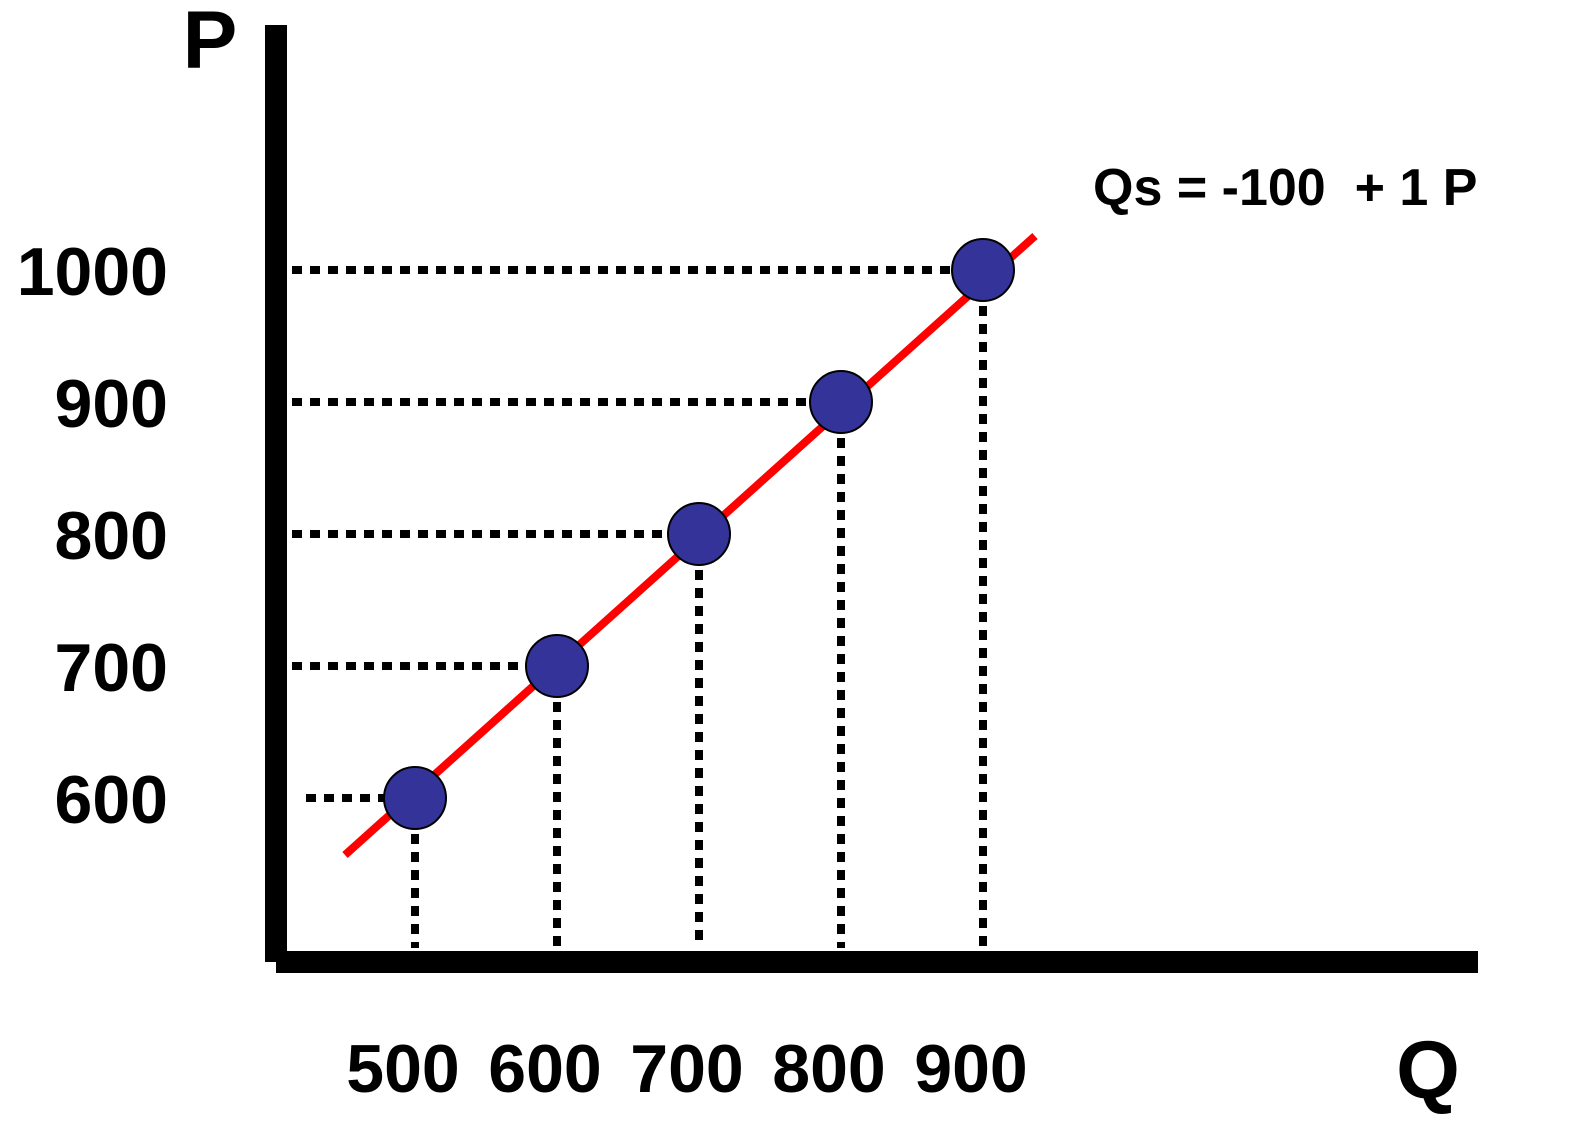 This screenshot has height=1124, width=1585. Describe the element at coordinates (828, 1069) in the screenshot. I see `x-tick-label: 800` at that location.